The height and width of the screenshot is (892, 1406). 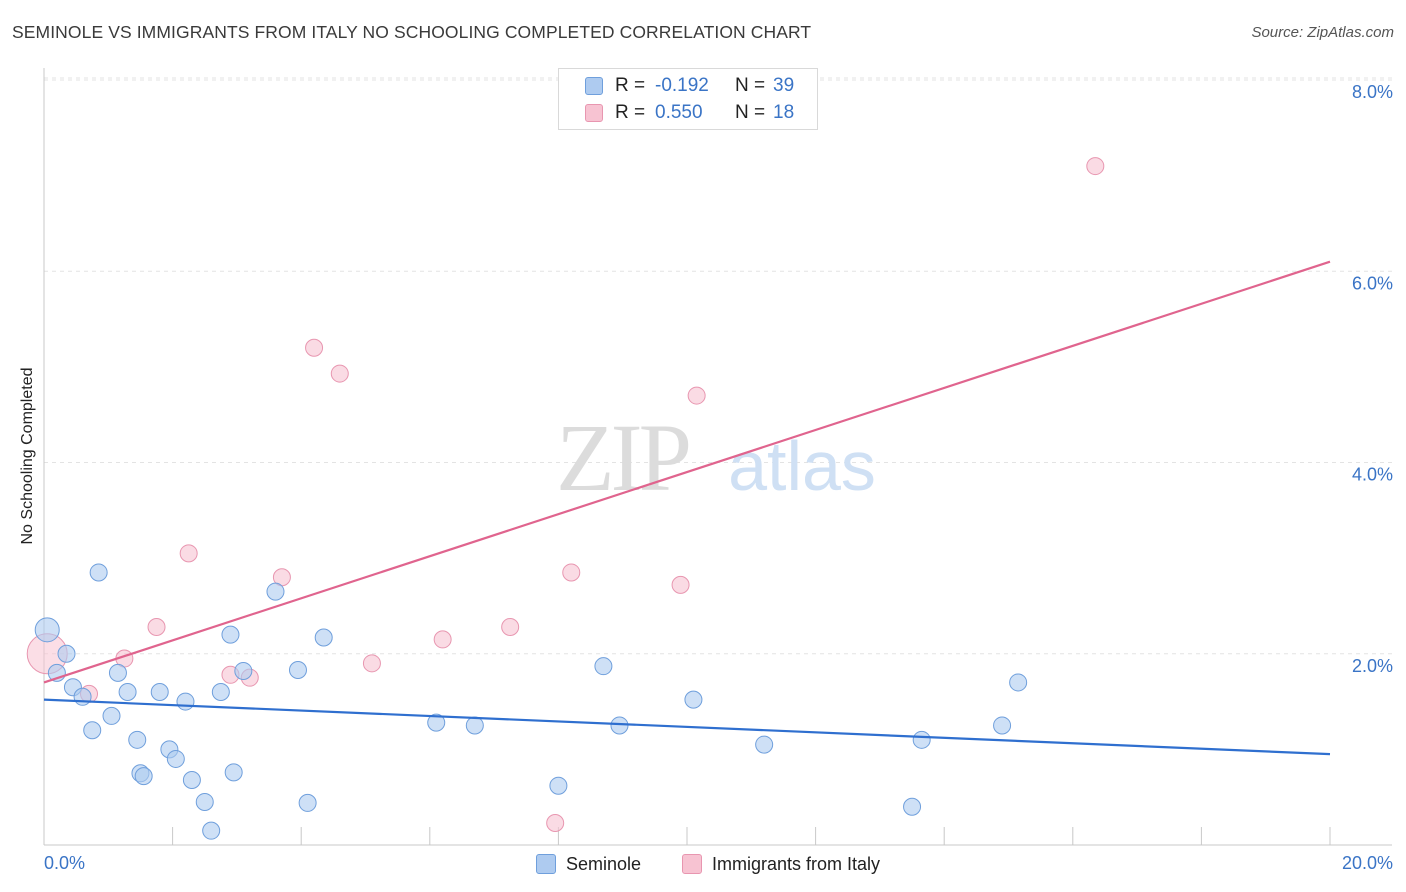 What do you see at coordinates (687, 727) in the screenshot?
I see `seminole-trend-line` at bounding box center [687, 727].